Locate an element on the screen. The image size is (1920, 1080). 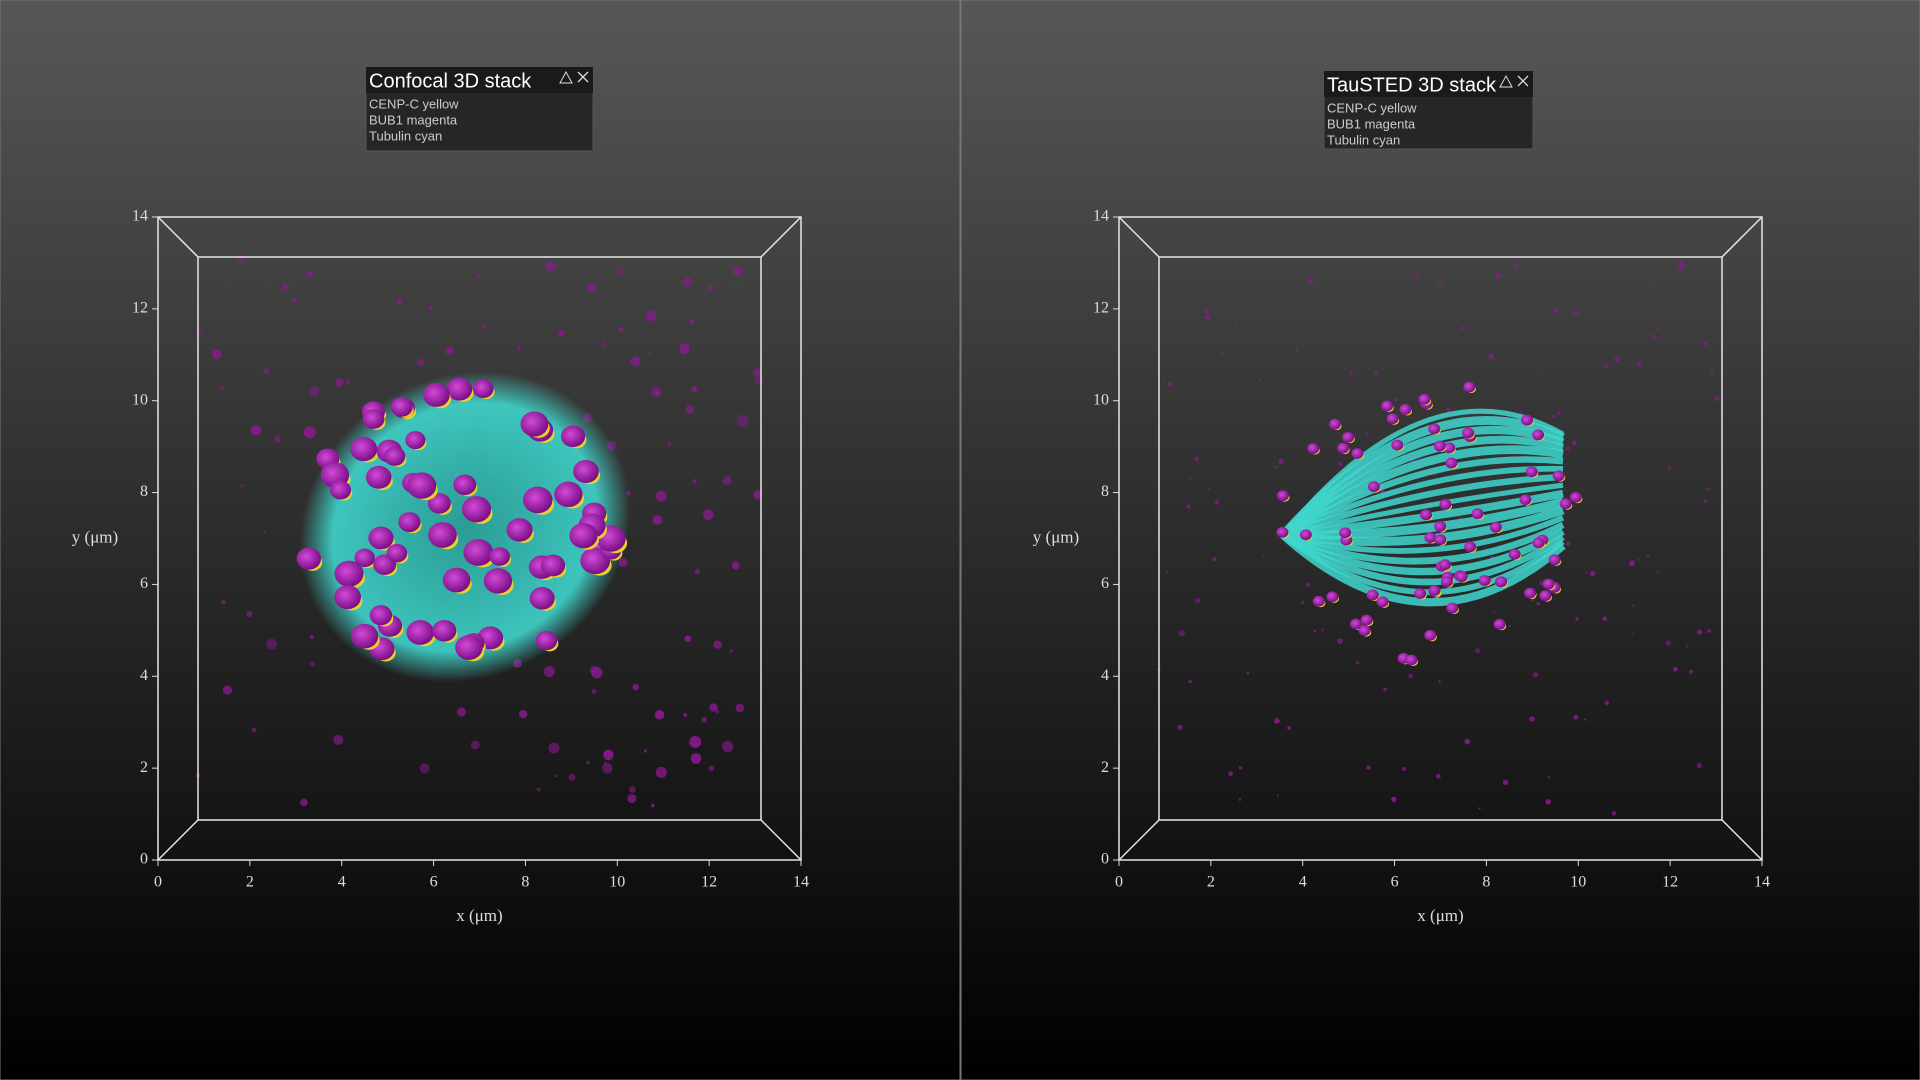
y-tick-label: 10 is located at coordinates (1101, 399).